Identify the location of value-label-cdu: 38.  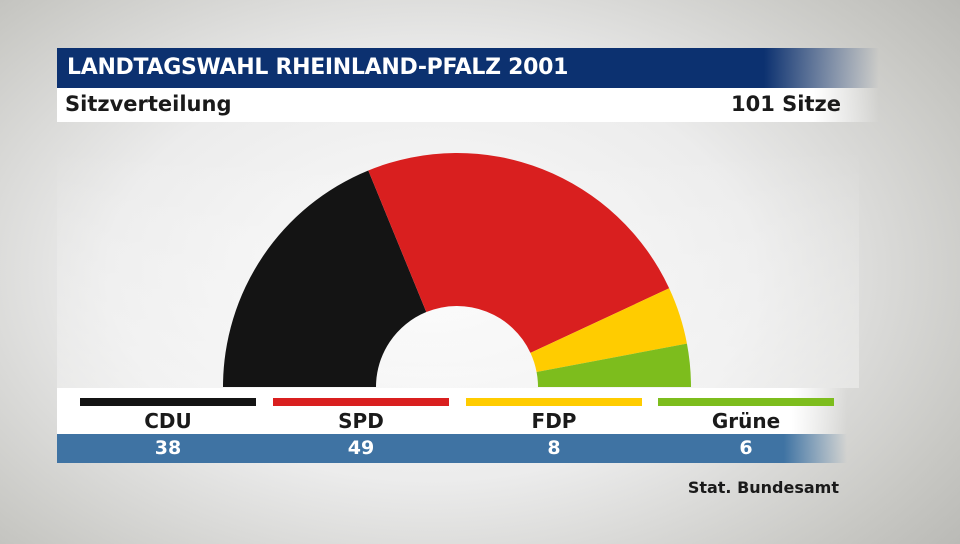
(168, 448).